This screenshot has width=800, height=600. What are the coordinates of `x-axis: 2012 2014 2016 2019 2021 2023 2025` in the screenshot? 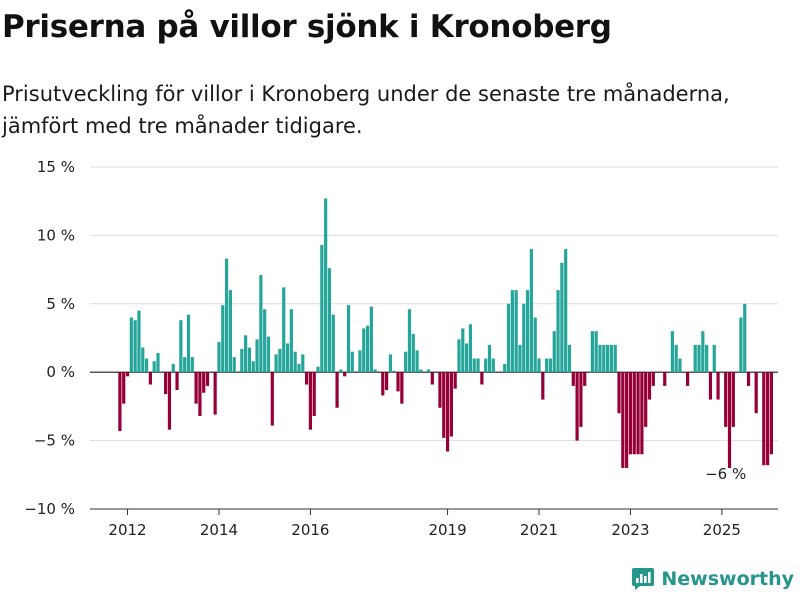 It's located at (434, 523).